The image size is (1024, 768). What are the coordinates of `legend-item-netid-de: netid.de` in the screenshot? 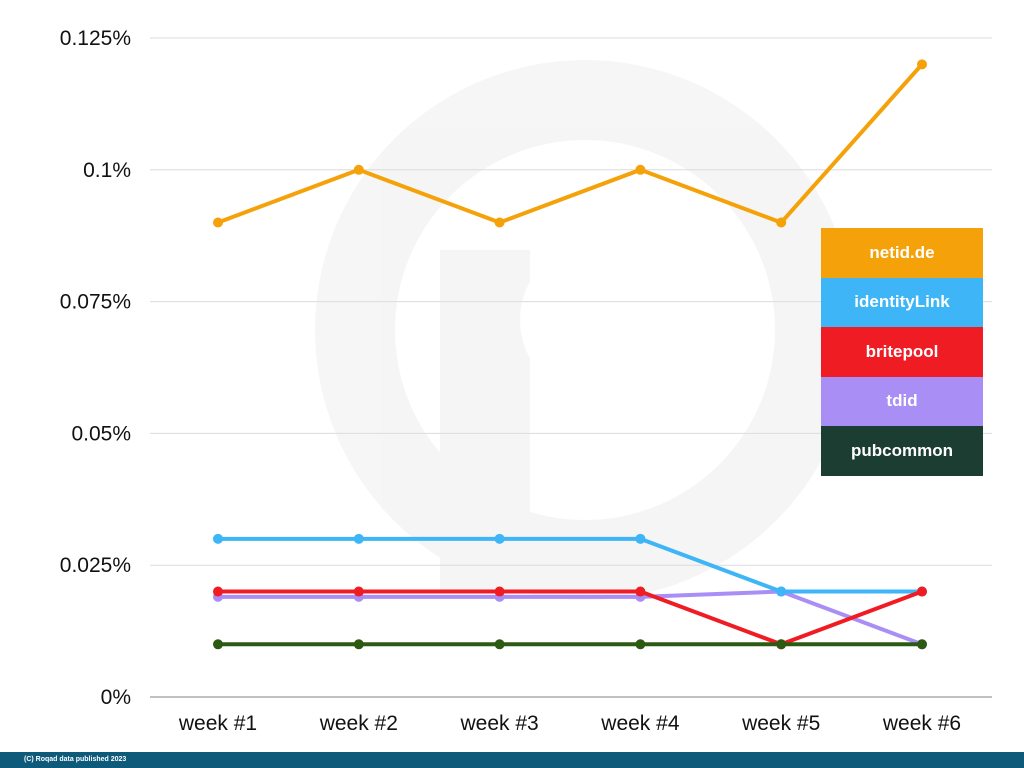 It's located at (902, 253).